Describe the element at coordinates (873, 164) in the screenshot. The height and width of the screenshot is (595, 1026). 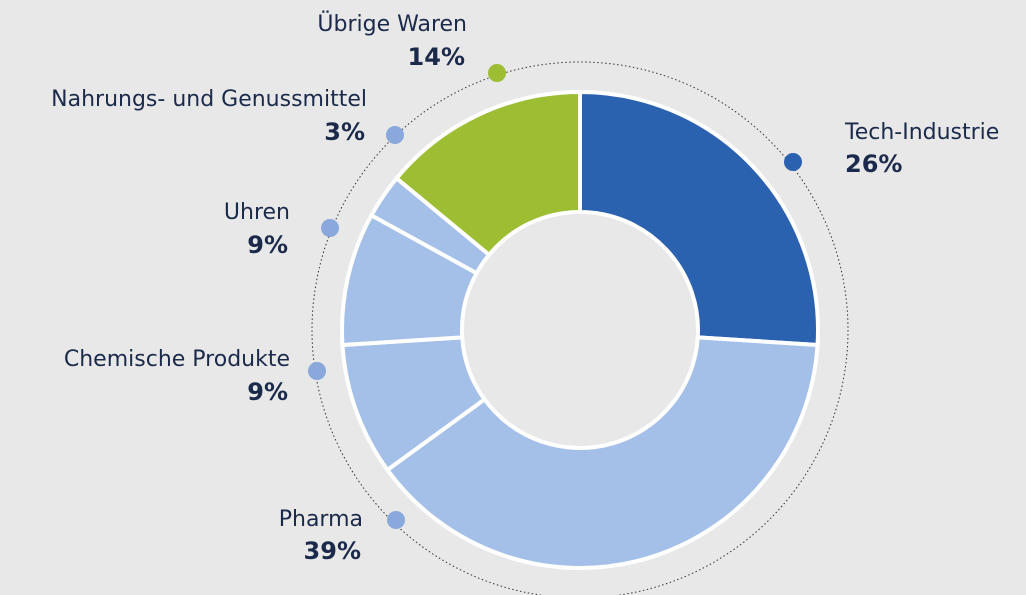
I see `value-label: 26%` at that location.